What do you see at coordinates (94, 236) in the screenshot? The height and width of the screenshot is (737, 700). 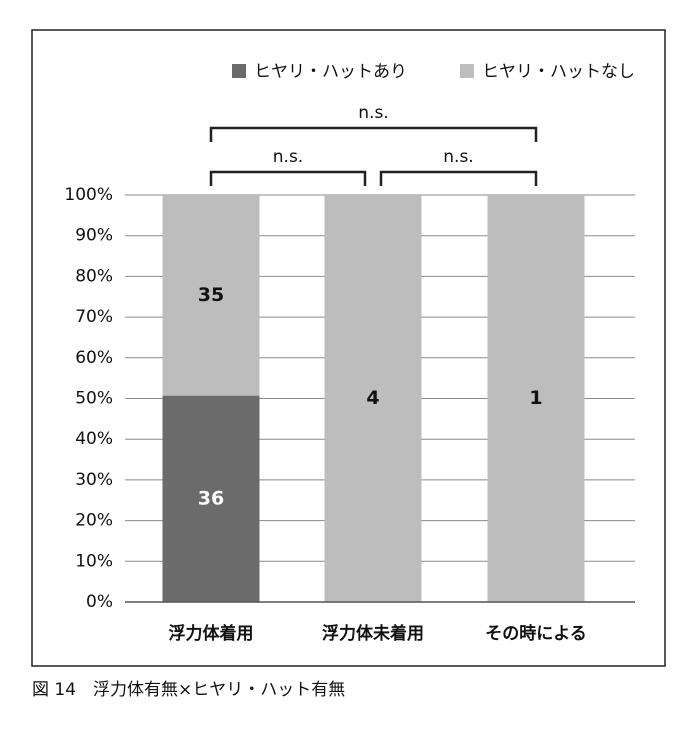 I see `y-tick-label: 90%` at bounding box center [94, 236].